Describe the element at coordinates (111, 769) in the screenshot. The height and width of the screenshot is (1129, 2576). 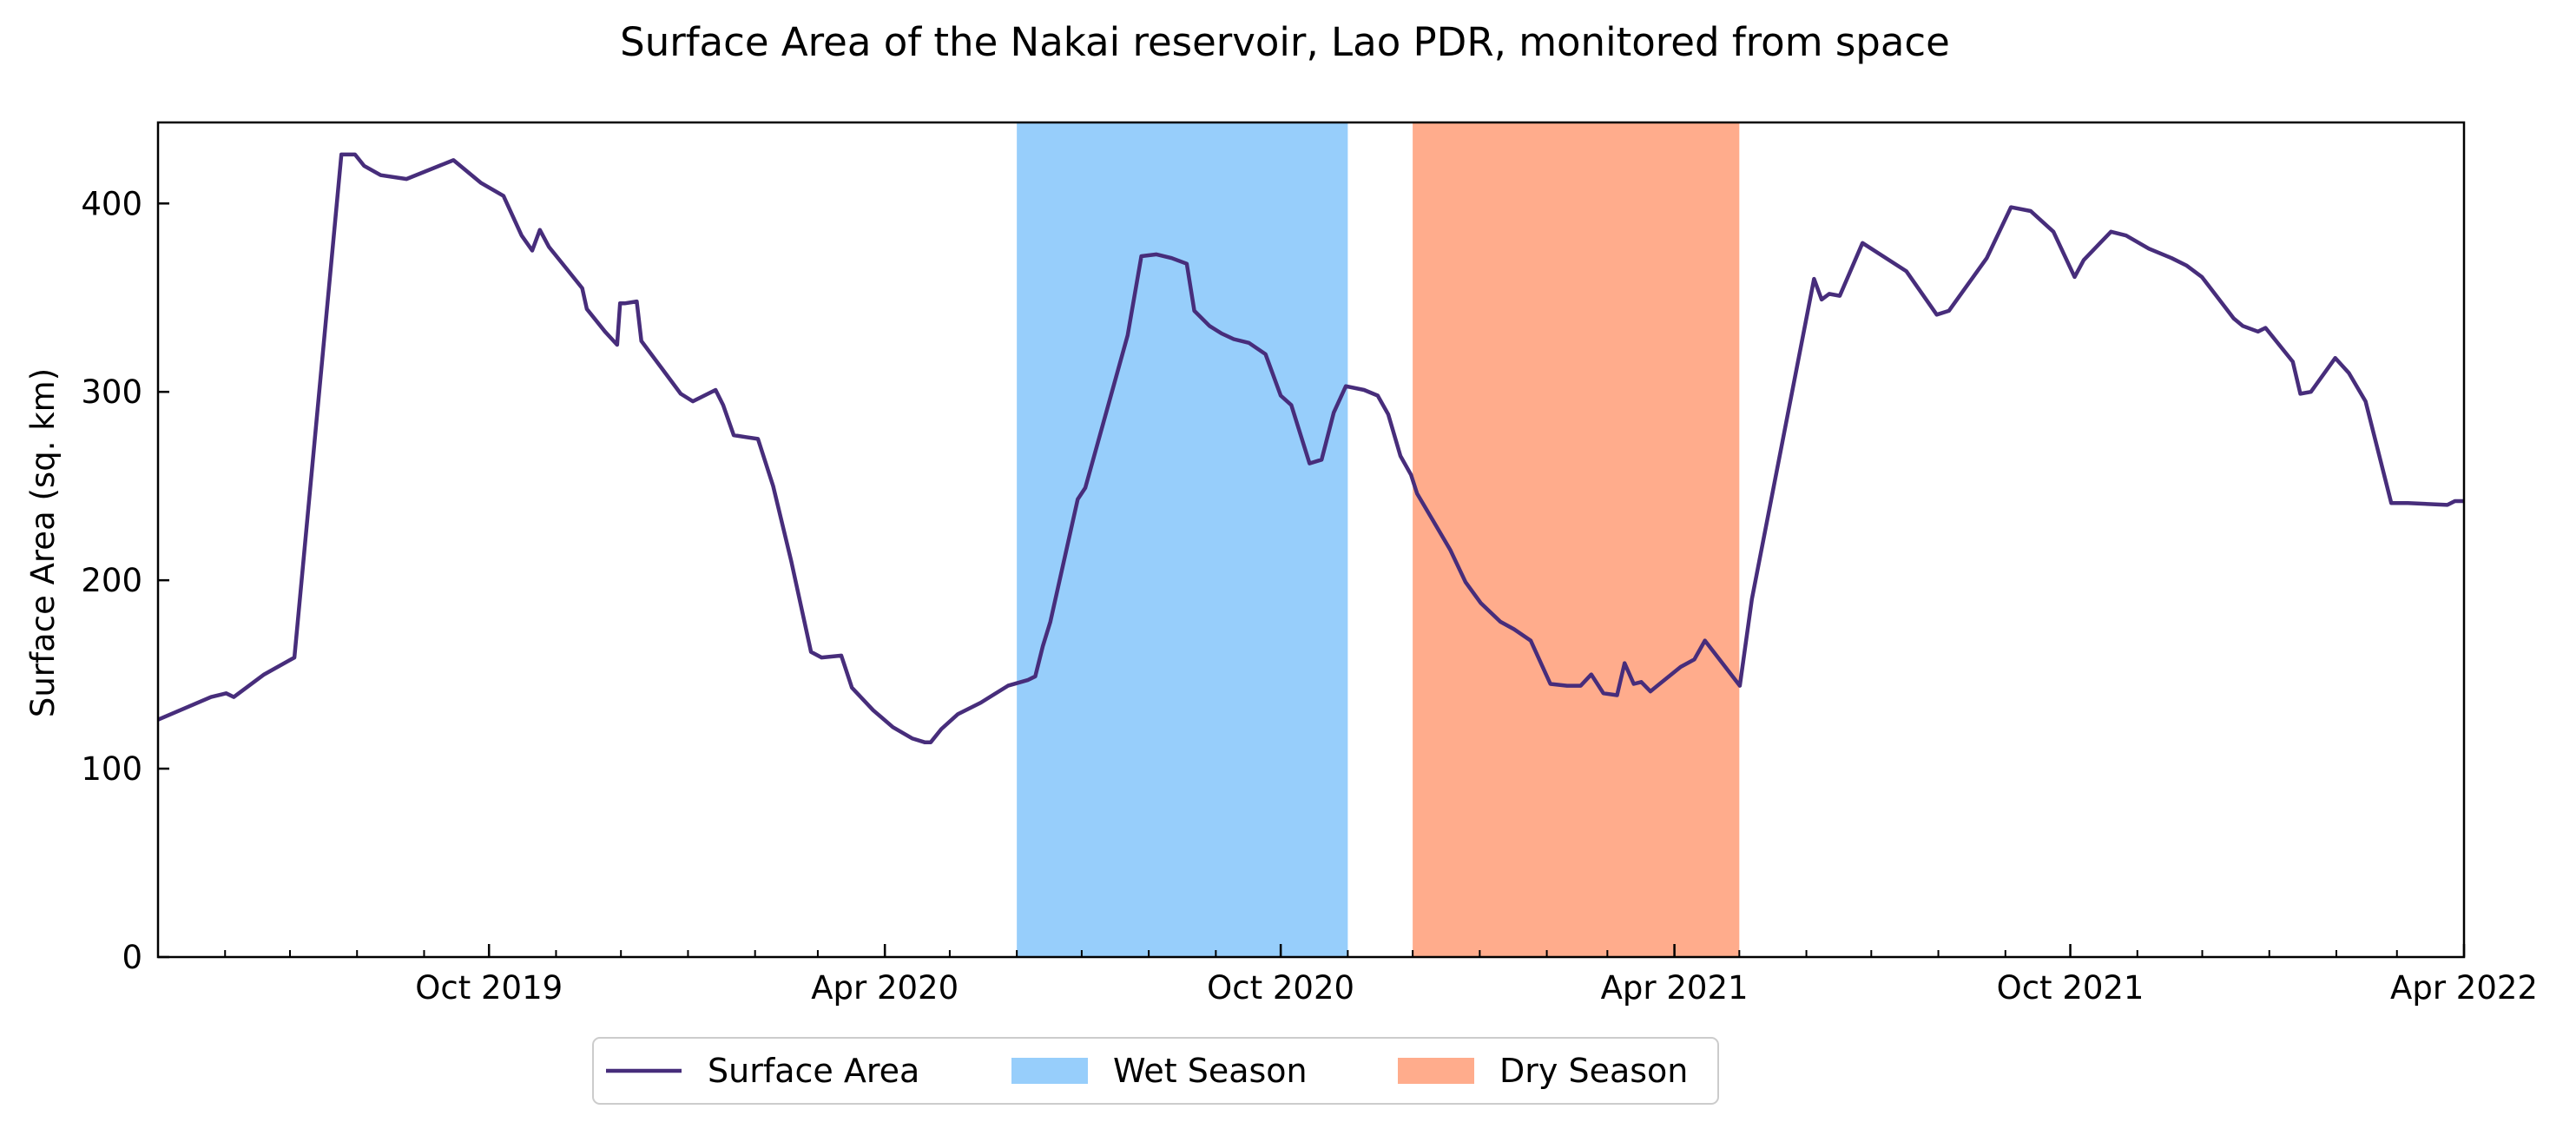
I see `y-tick-label: 100` at that location.